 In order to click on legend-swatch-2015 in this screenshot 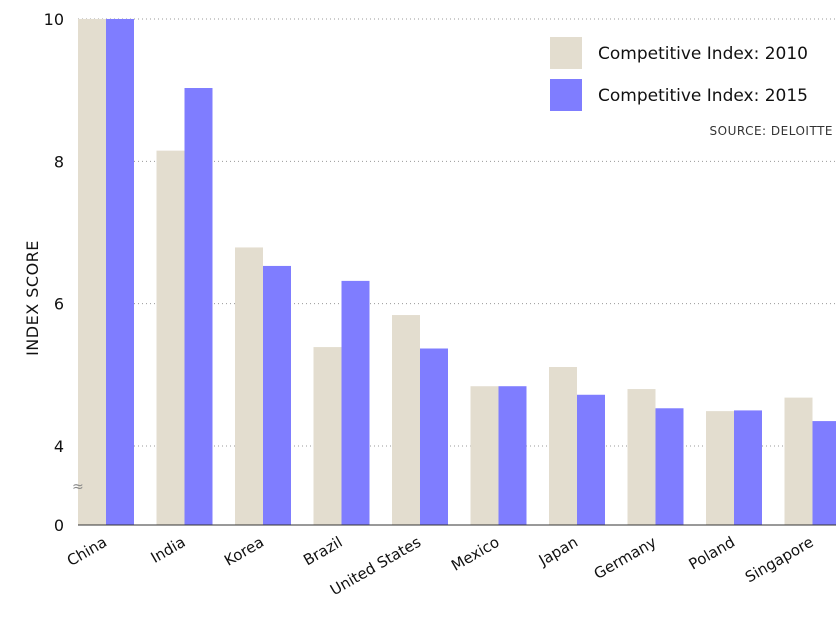, I will do `click(566, 95)`.